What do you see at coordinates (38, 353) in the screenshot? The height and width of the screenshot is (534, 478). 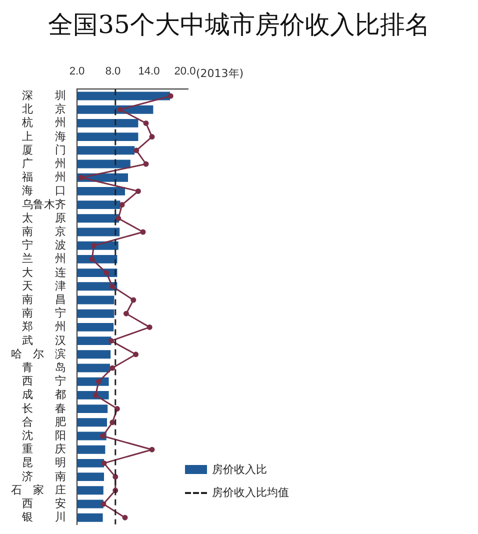 I see `y-tick-label: 哈 尔 滨` at bounding box center [38, 353].